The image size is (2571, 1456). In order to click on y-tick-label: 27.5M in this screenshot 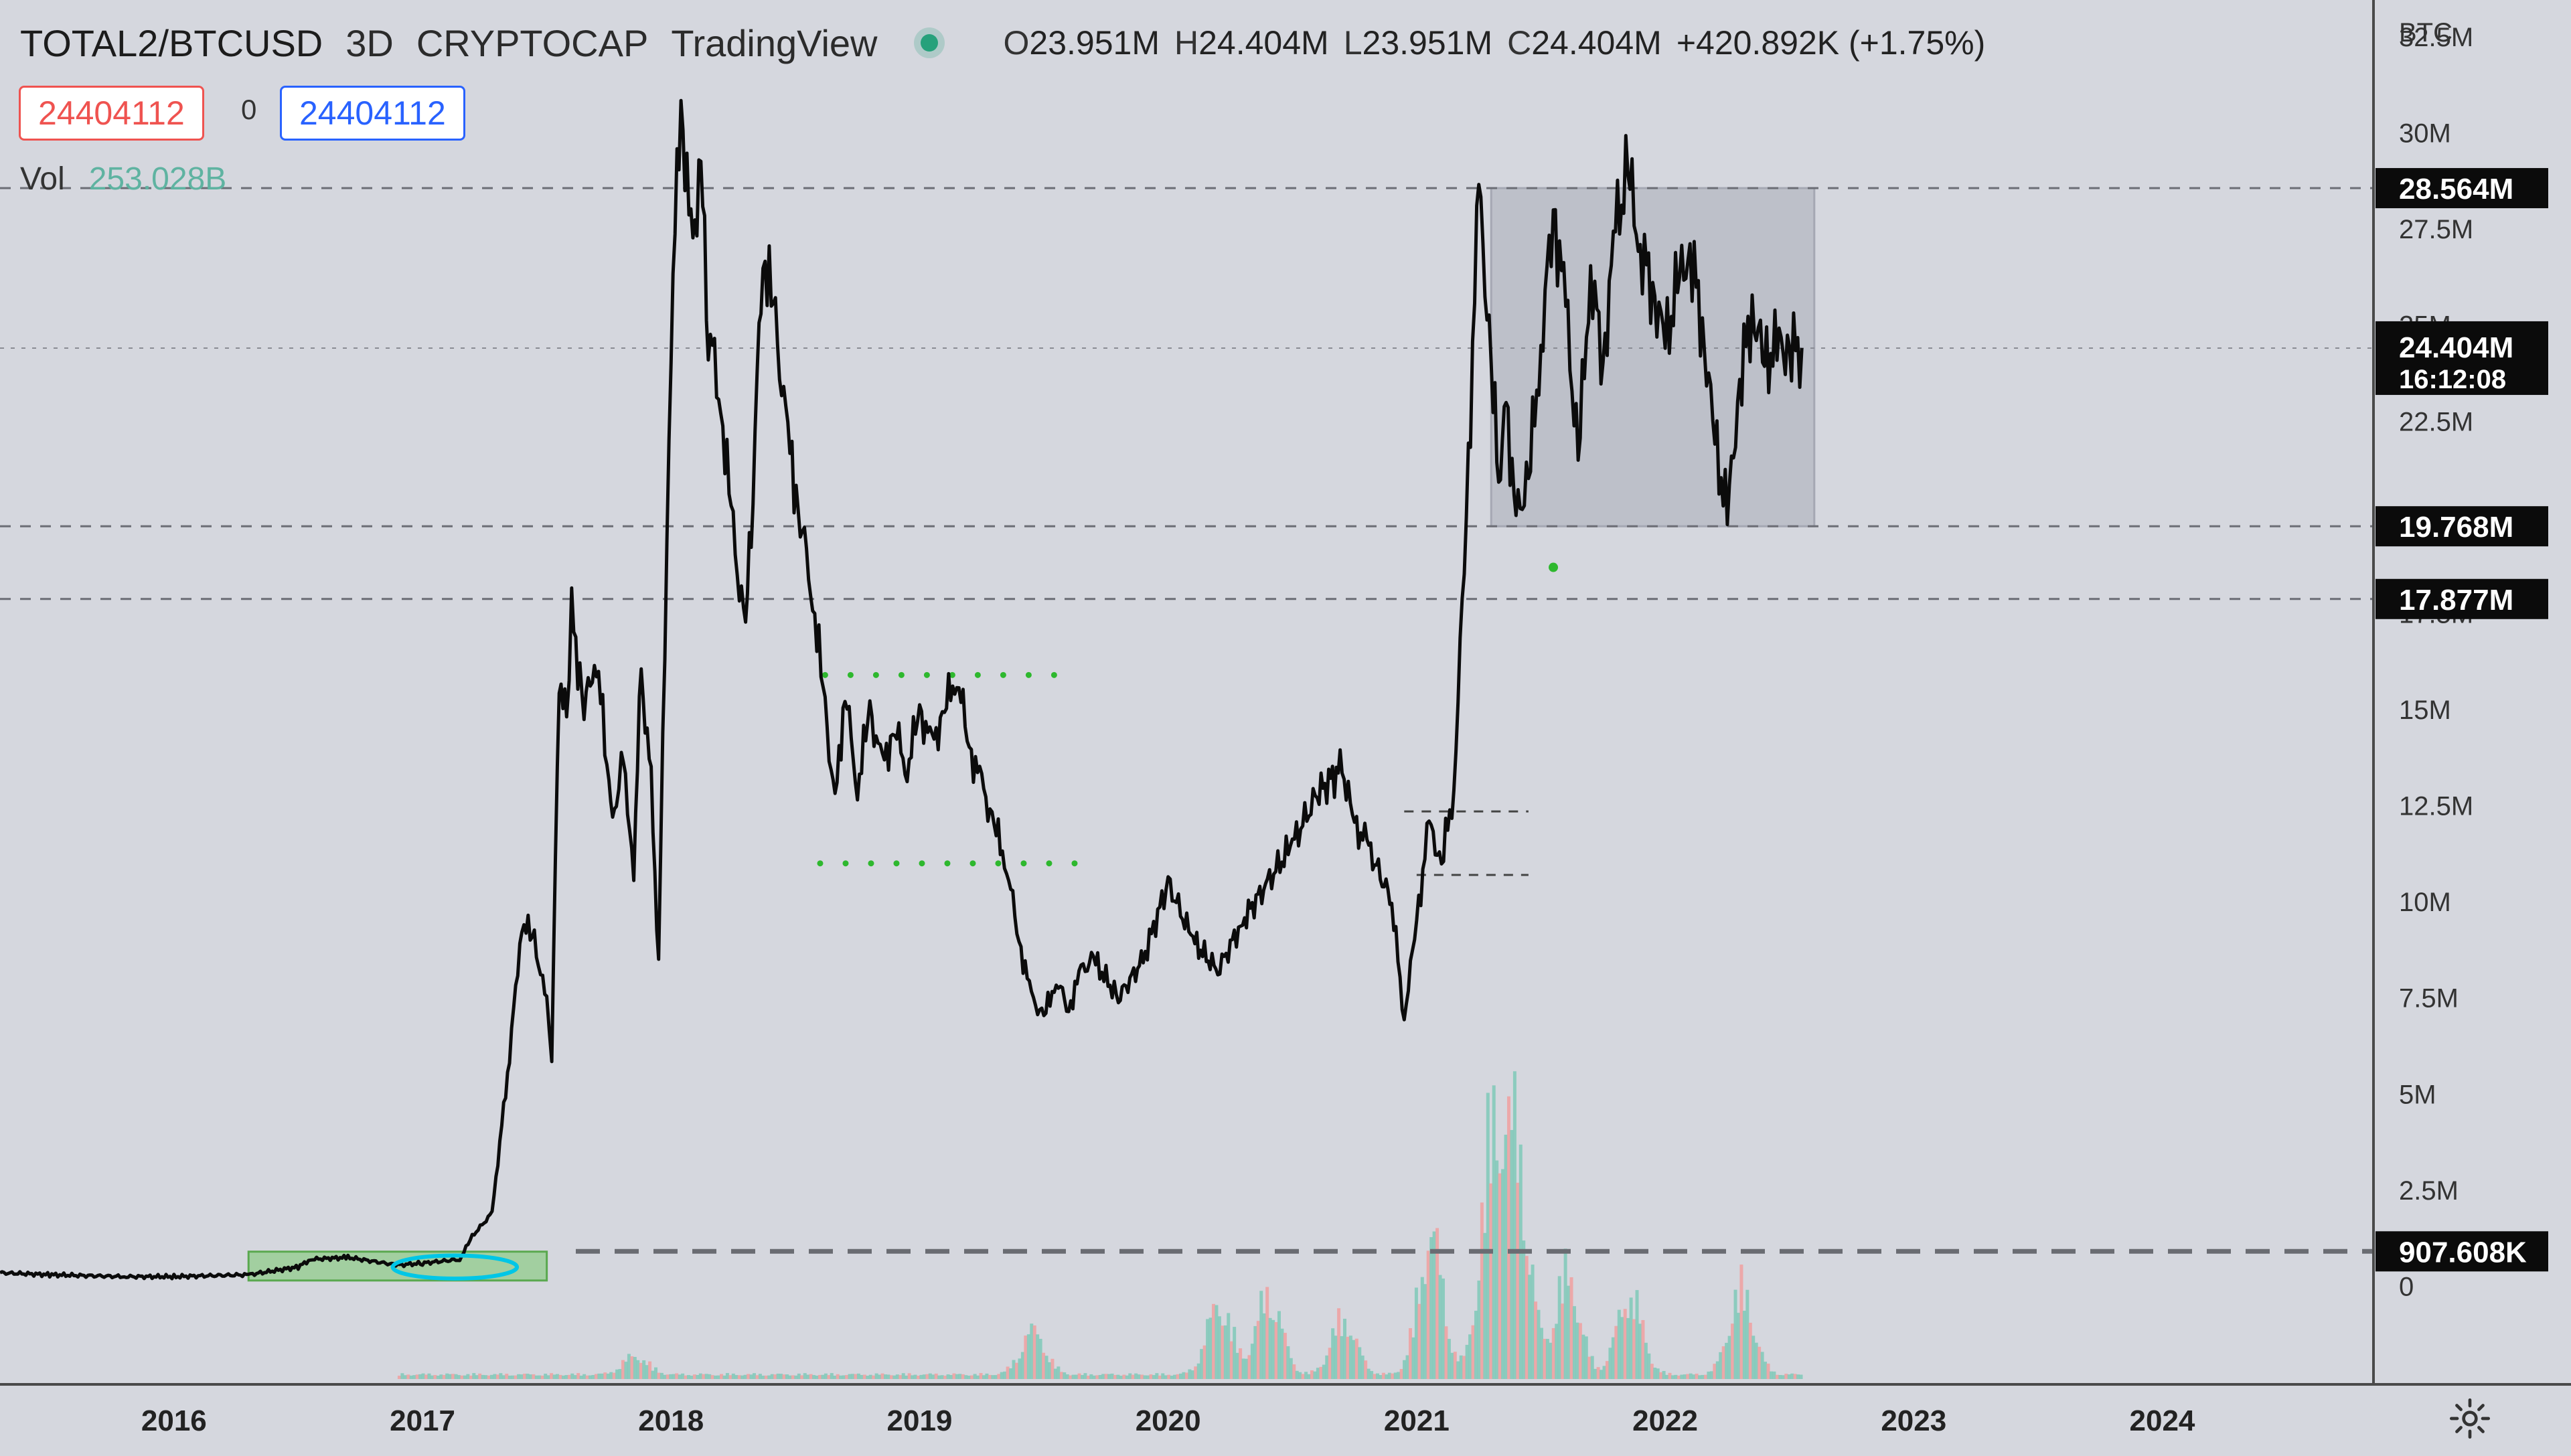, I will do `click(2436, 229)`.